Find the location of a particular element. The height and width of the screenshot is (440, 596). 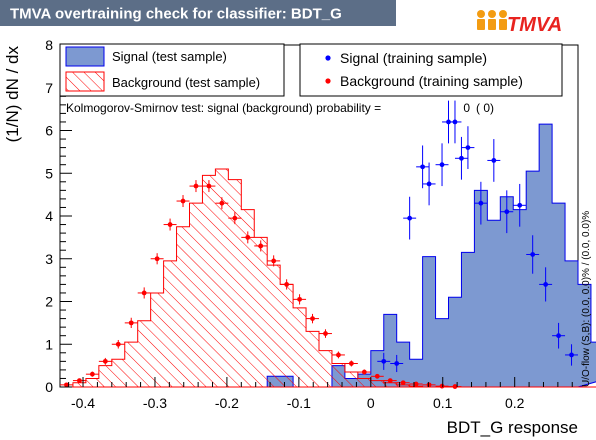

tmva-logo-text: TMVA is located at coordinates (534, 25).